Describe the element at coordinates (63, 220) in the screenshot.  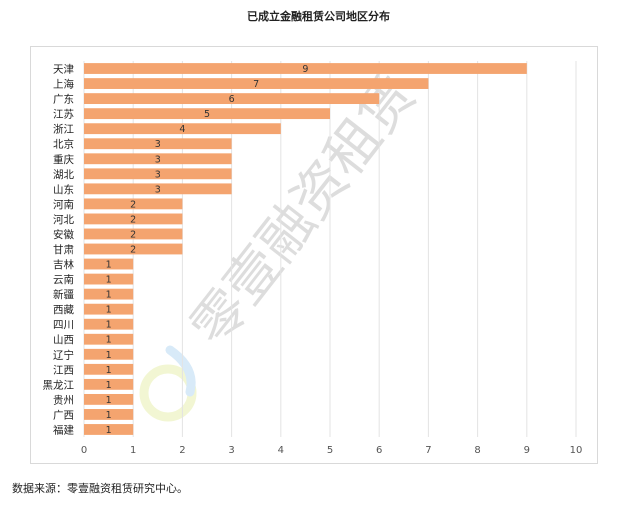
I see `category-label: 河北` at that location.